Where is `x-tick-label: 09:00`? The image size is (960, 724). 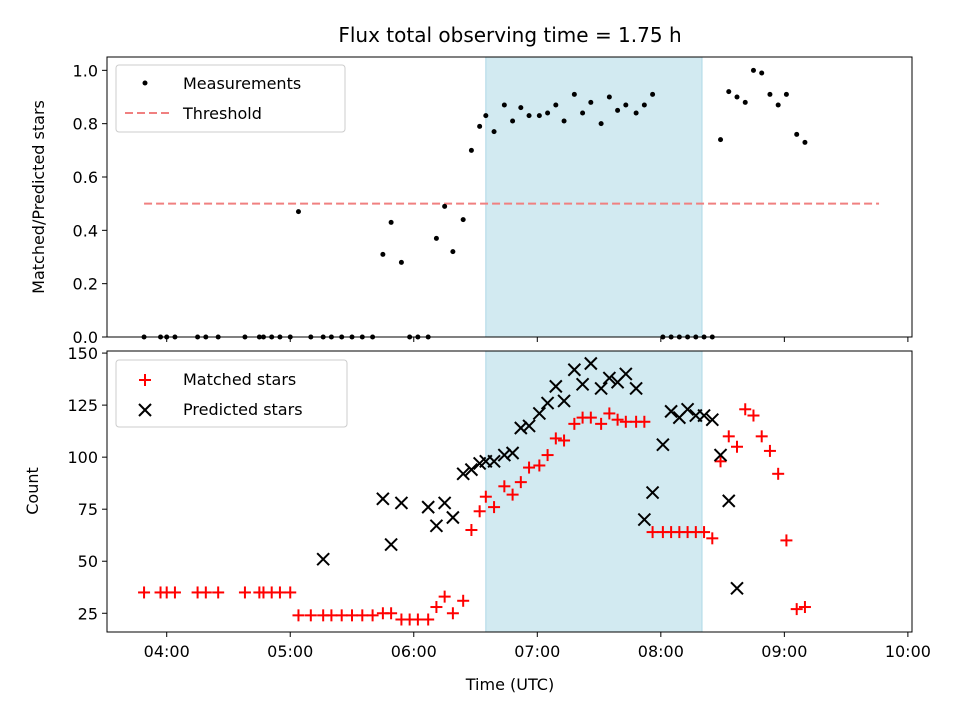 x-tick-label: 09:00 is located at coordinates (784, 651).